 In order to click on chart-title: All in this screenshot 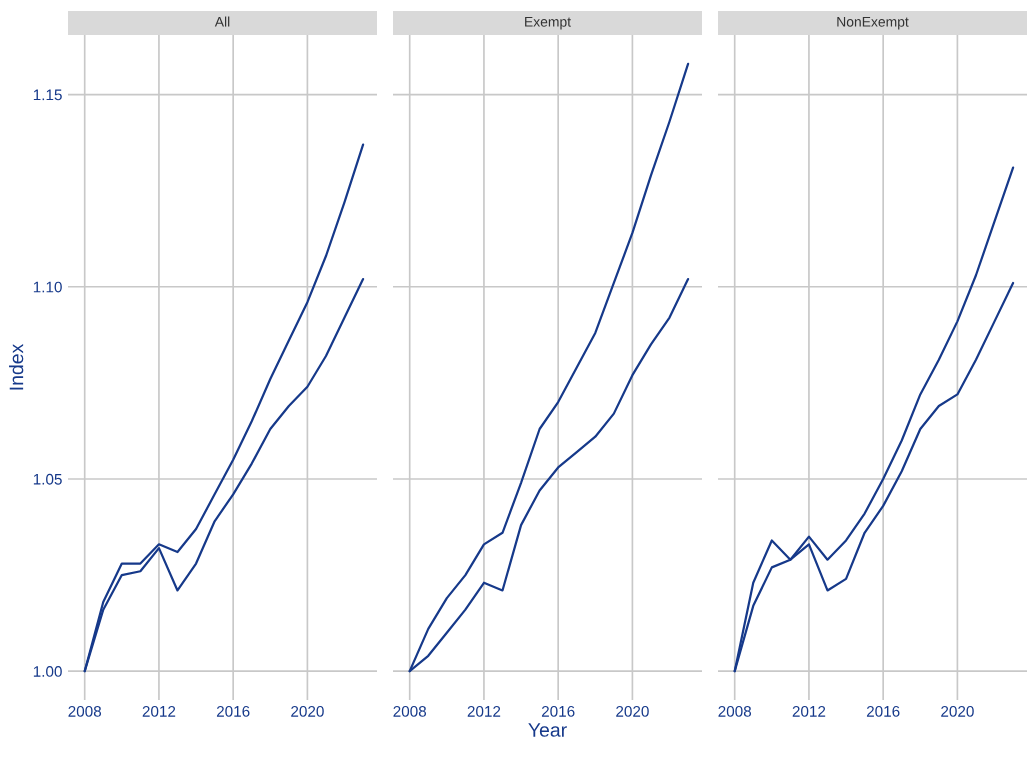, I will do `click(222, 21)`.